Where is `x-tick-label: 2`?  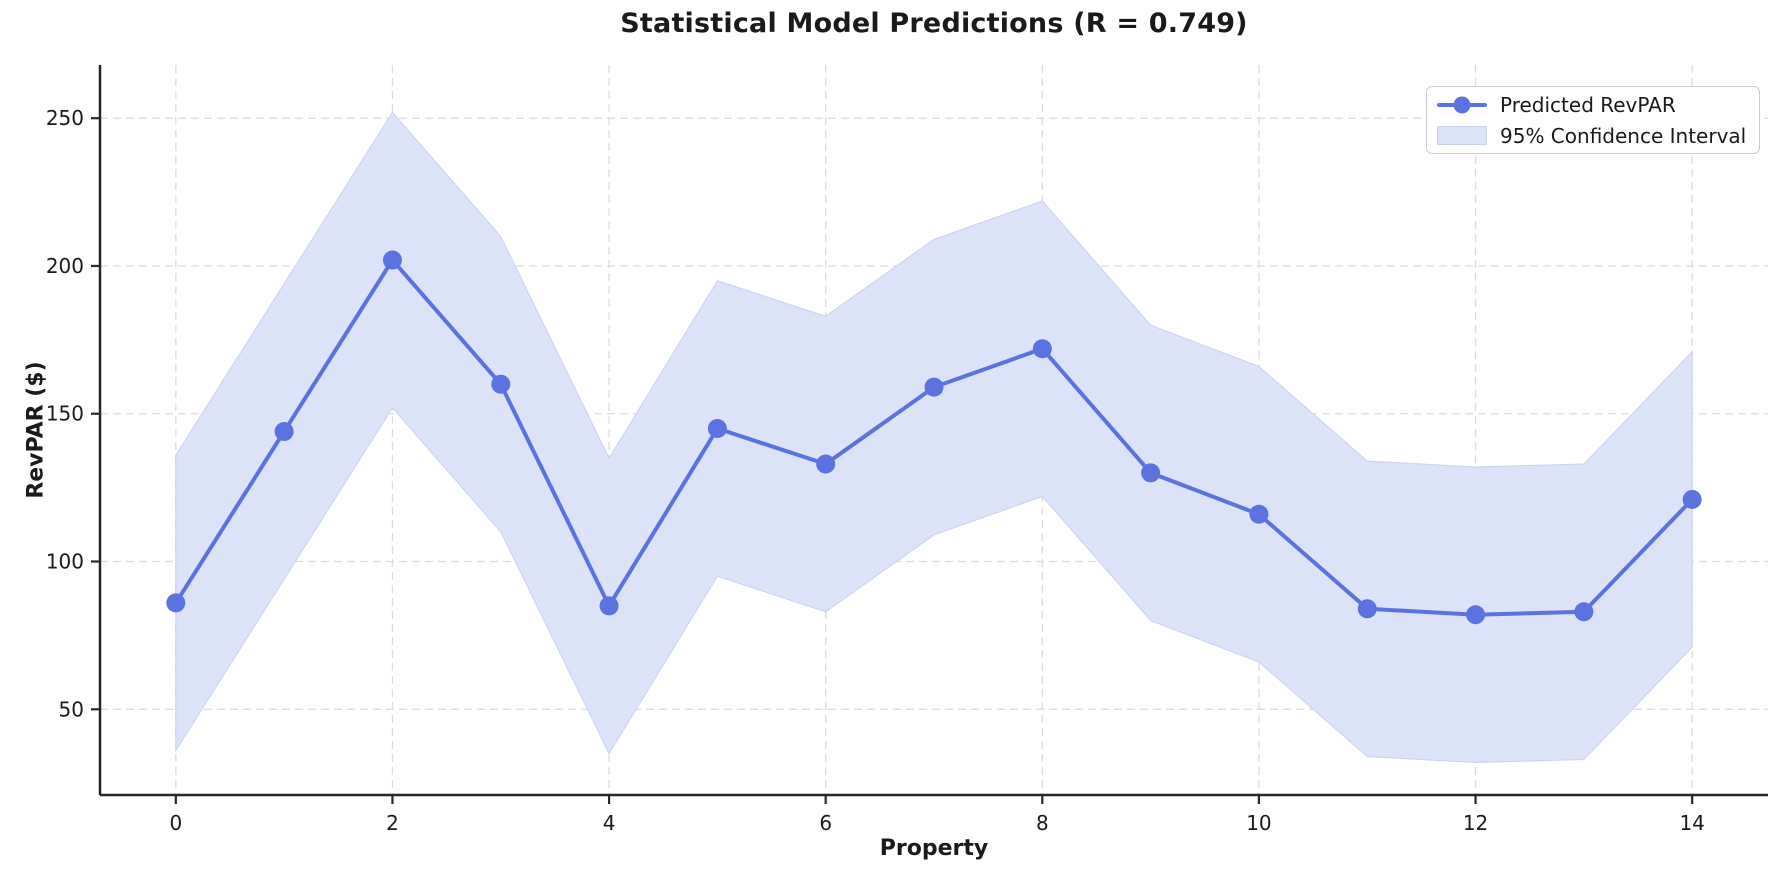
x-tick-label: 2 is located at coordinates (392, 823).